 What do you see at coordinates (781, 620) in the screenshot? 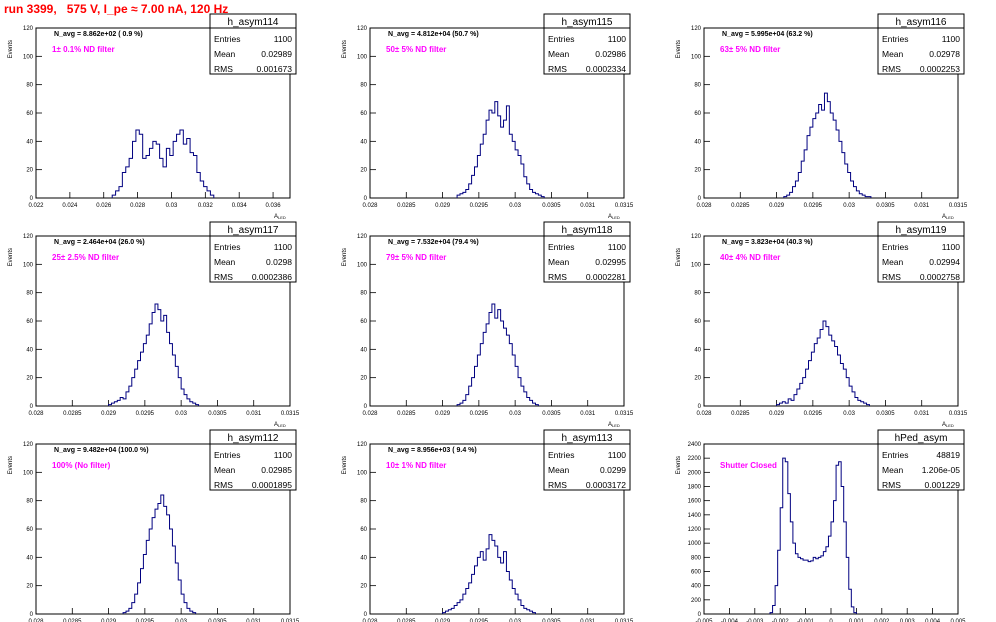
I see `x-tick-label: -0.002` at bounding box center [781, 620].